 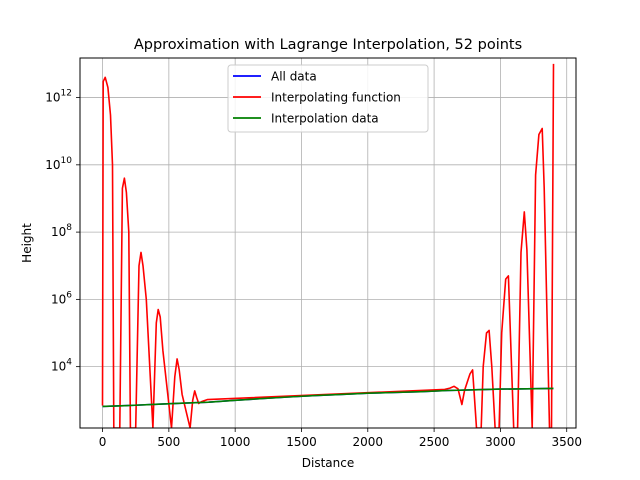 I want to click on x-tick-label: 2500, so click(x=434, y=442).